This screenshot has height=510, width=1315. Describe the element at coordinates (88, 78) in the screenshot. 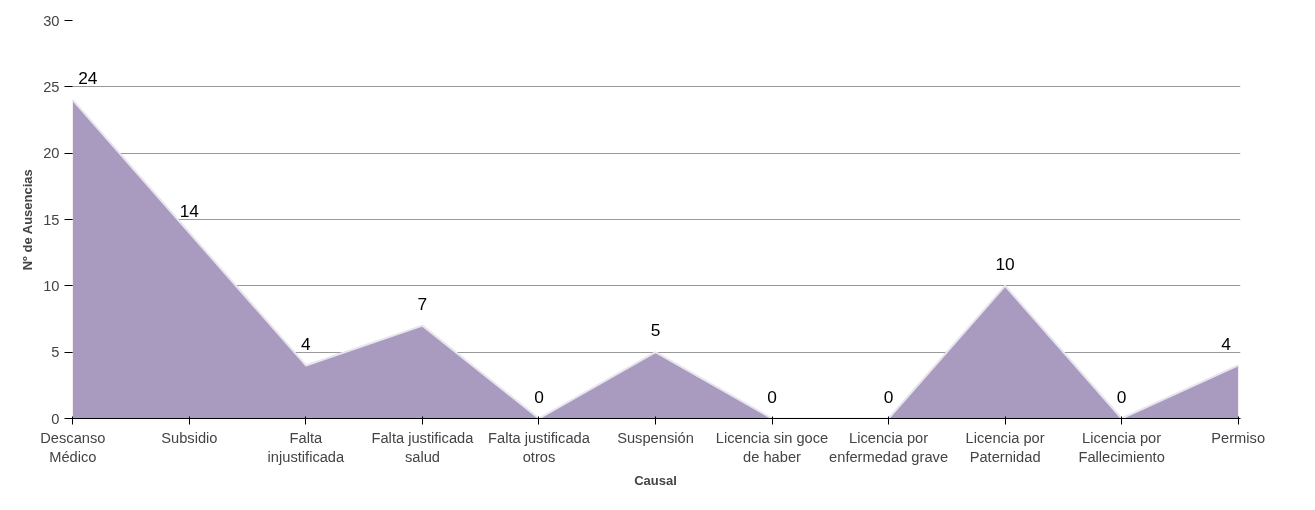

I see `data-label: 24` at that location.